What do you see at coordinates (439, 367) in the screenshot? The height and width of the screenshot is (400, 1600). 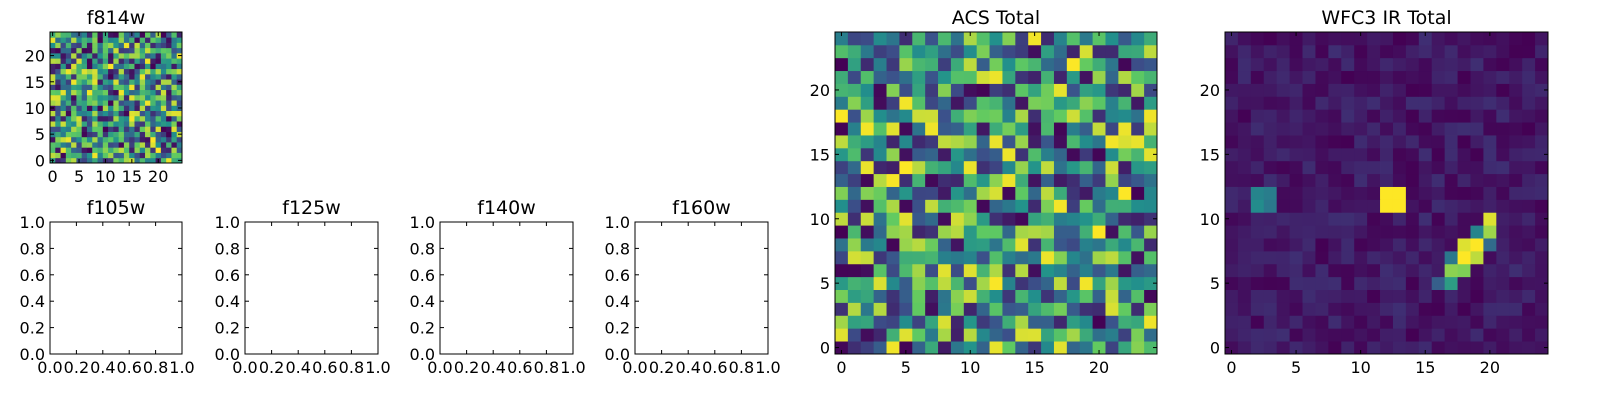 I see `x-tick-label: 0.0` at bounding box center [439, 367].